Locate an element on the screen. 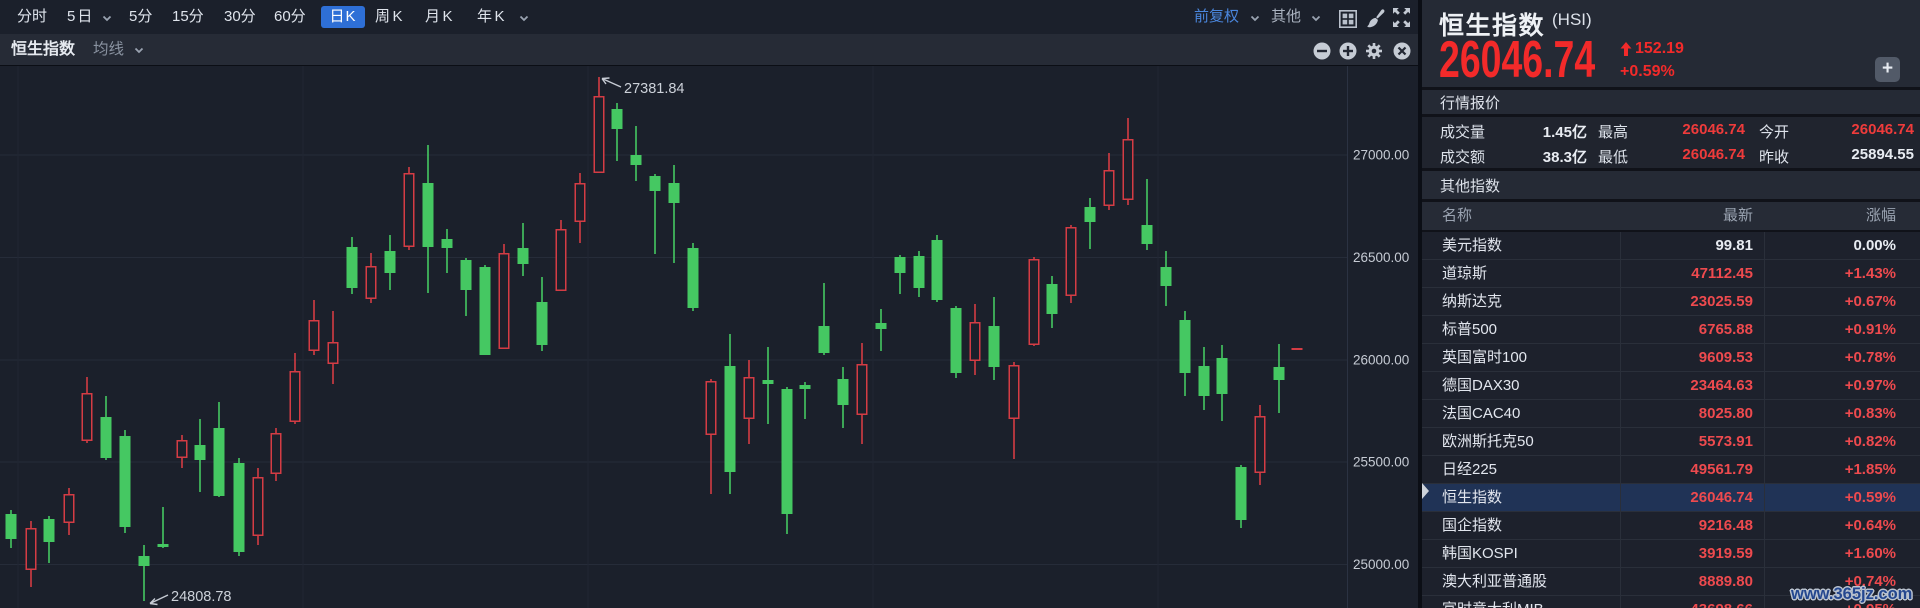 This screenshot has width=1920, height=608. svg-text: 26500.00 is located at coordinates (1381, 257).